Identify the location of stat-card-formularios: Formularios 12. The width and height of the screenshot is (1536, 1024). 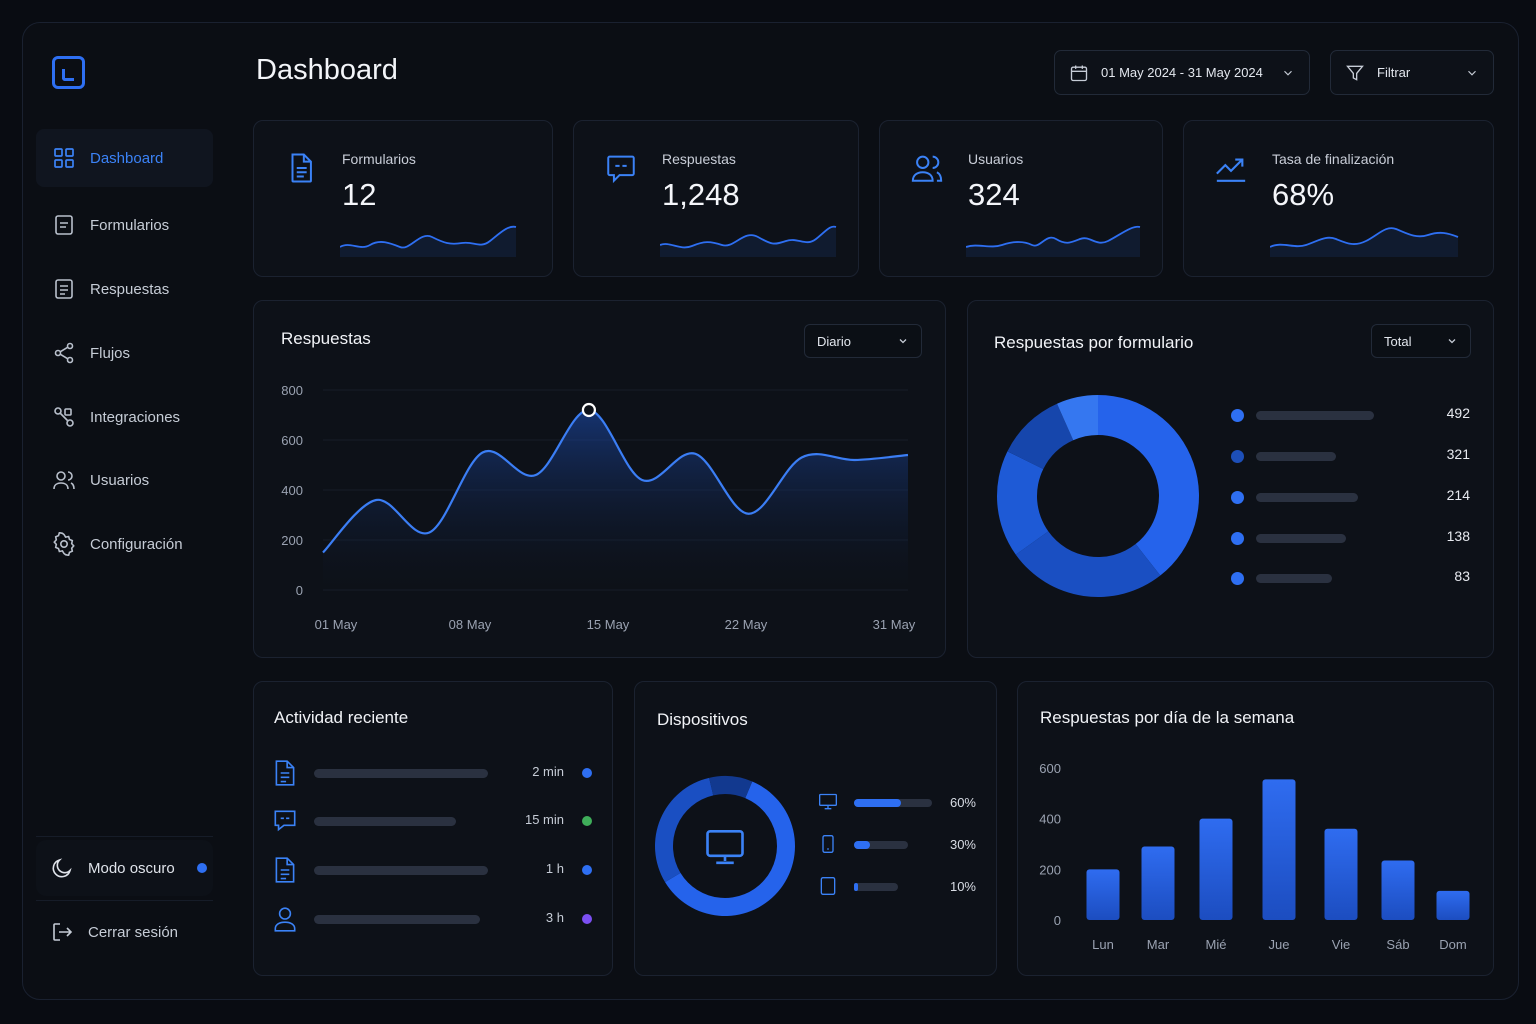
(403, 198).